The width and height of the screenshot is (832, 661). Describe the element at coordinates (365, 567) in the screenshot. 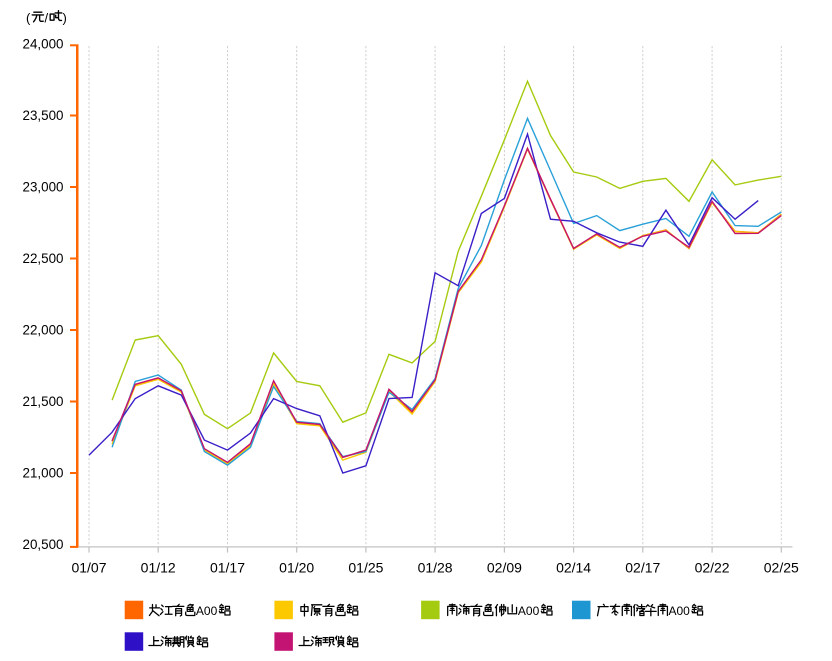

I see `svg-text: 01/25` at that location.